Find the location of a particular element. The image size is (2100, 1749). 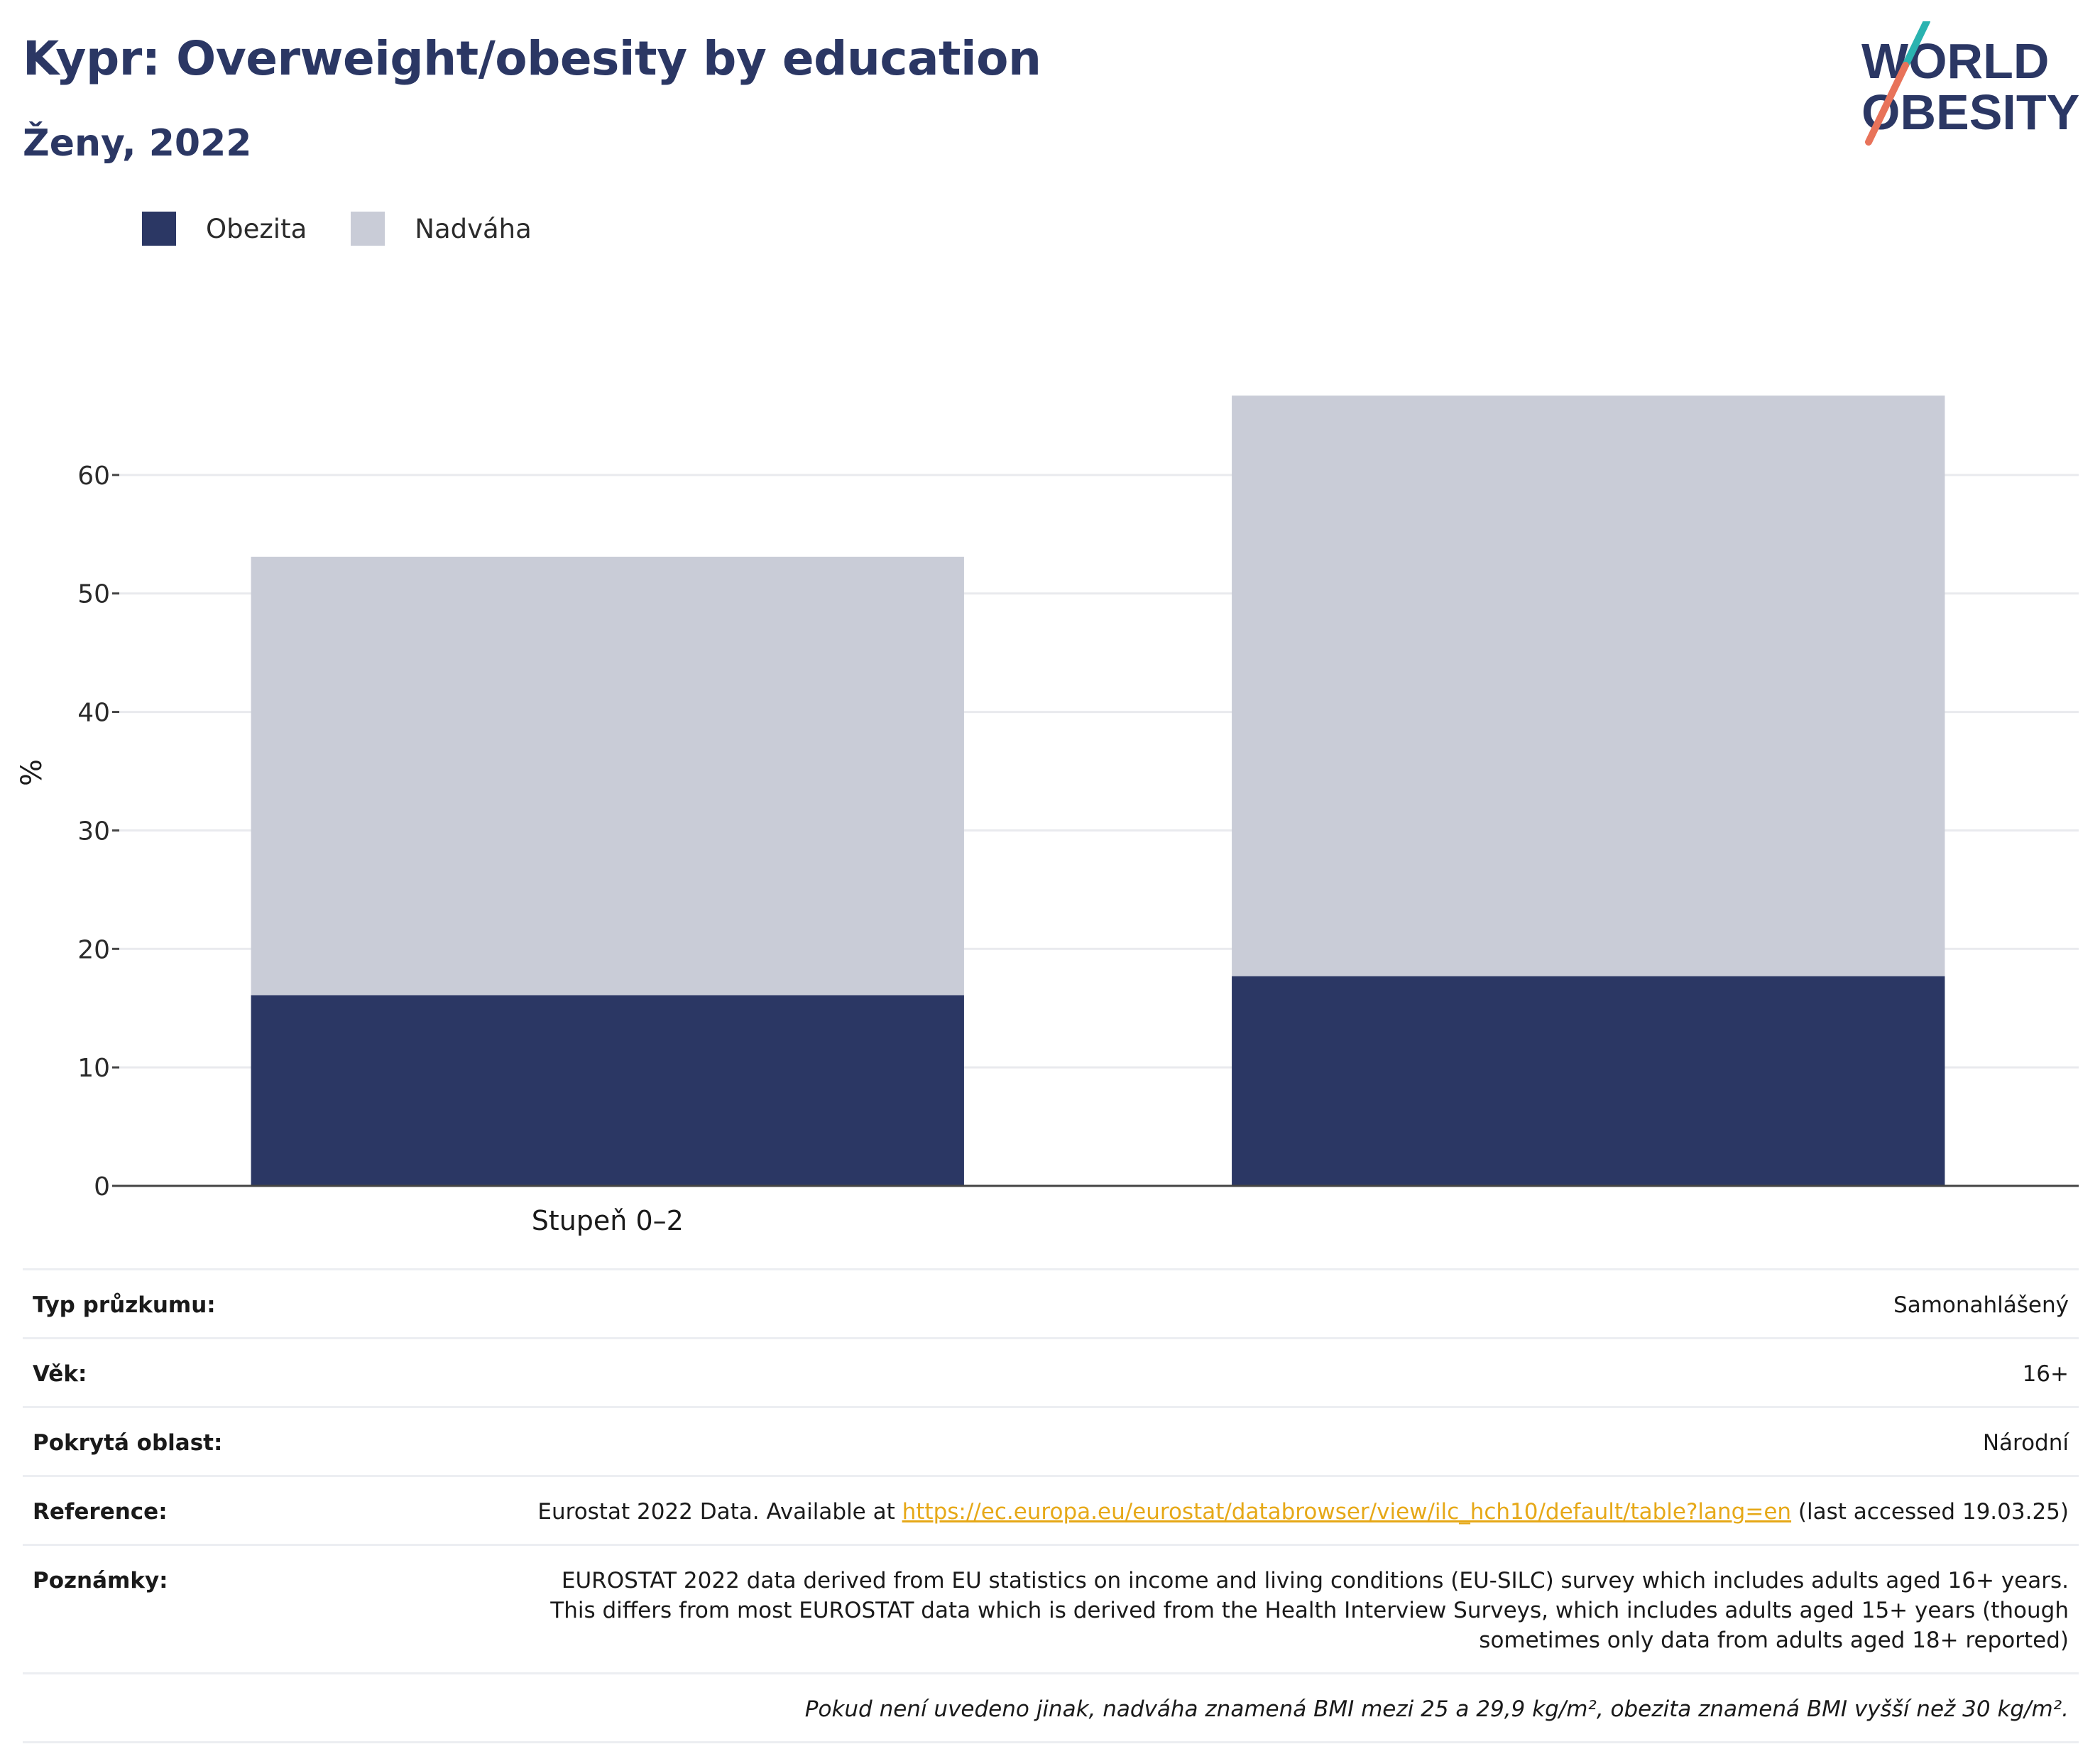

legend-item-obesity: Obezita is located at coordinates (224, 229).